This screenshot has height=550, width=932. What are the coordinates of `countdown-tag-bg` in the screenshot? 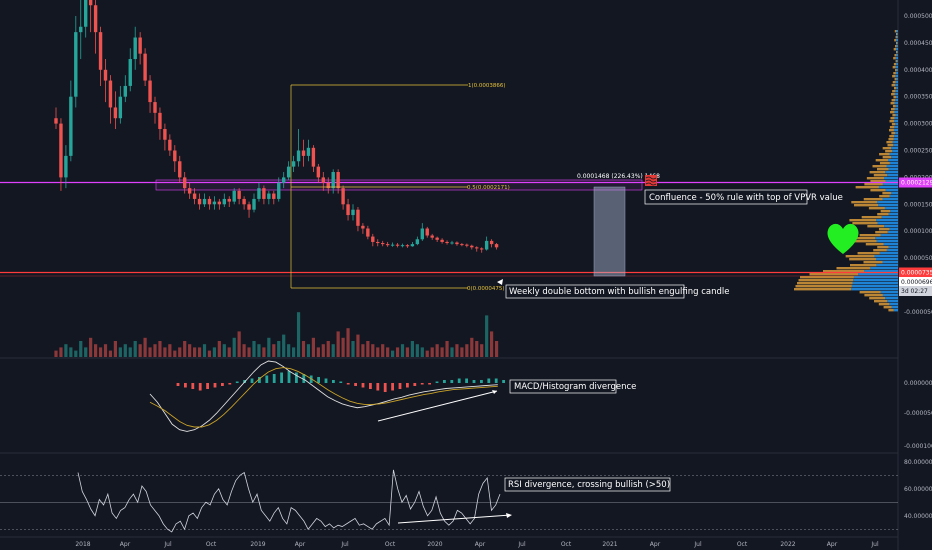 It's located at (915, 291).